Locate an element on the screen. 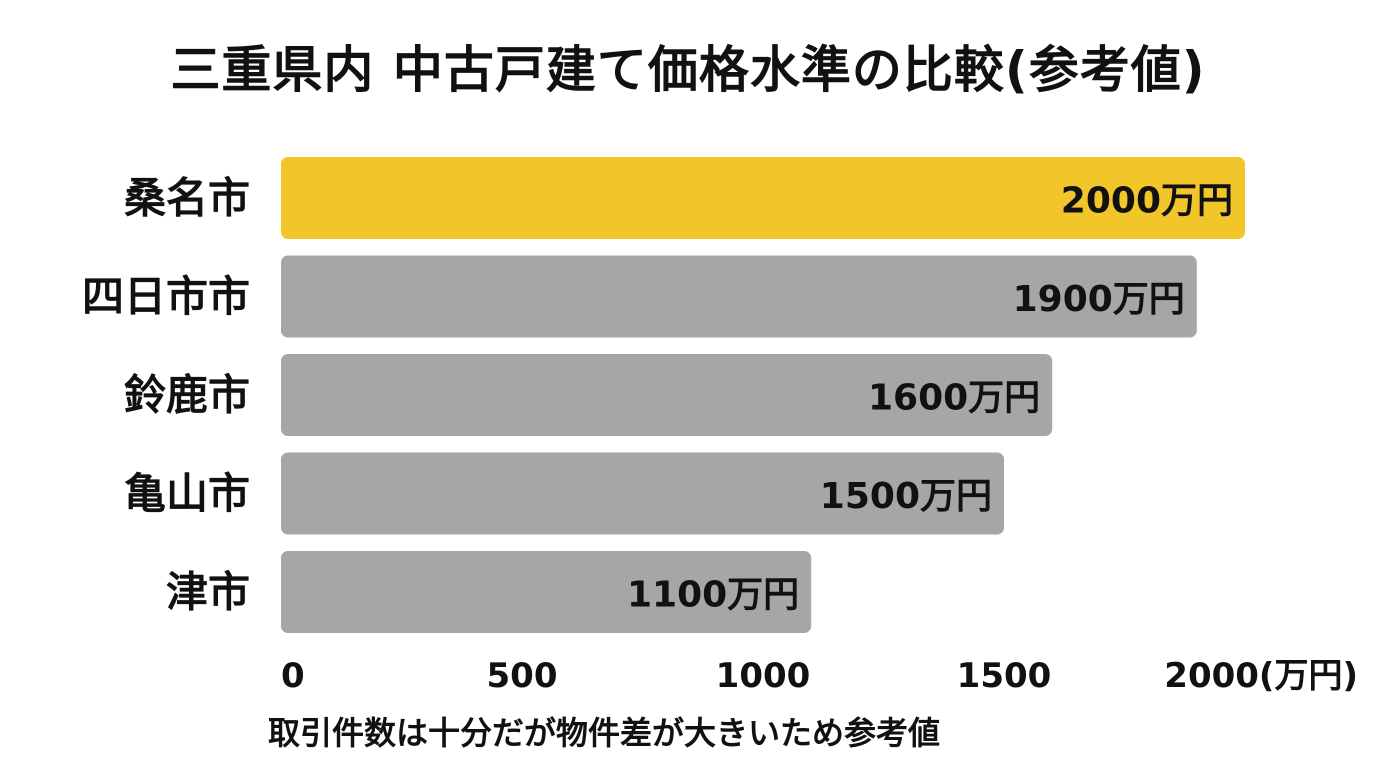 This screenshot has width=1376, height=768. chart-note: 取引件数は十分だが物件差が大きいため参考値 is located at coordinates (604, 733).